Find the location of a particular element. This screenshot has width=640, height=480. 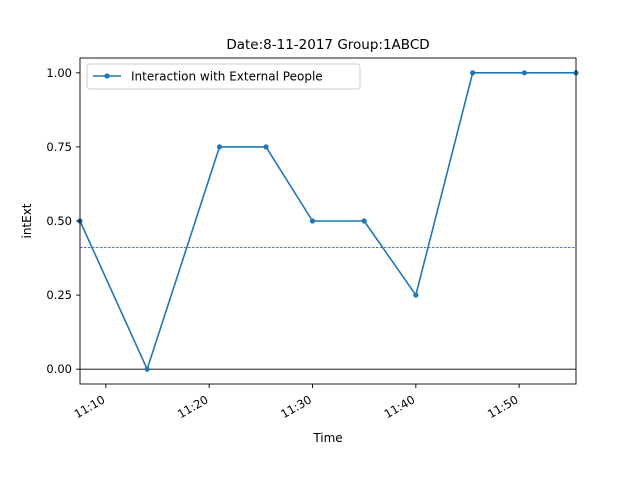

y-tick-label-2: 0.50 is located at coordinates (59, 221).